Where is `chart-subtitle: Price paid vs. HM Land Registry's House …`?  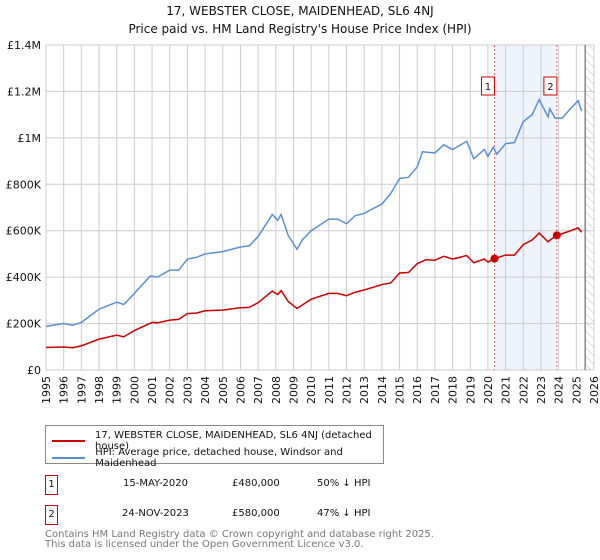
chart-subtitle: Price paid vs. HM Land Registry's House … is located at coordinates (299, 29).